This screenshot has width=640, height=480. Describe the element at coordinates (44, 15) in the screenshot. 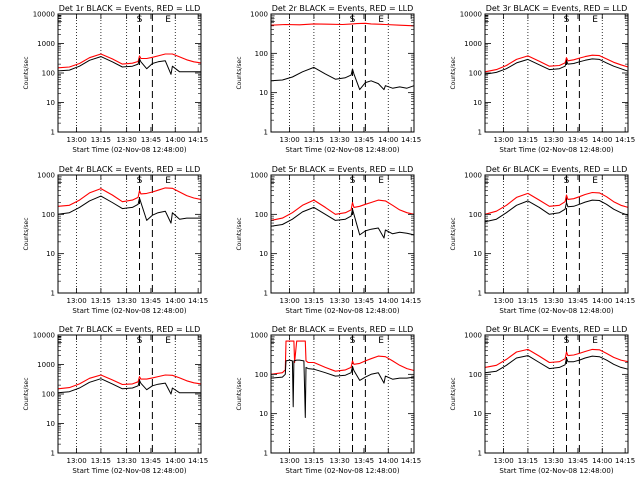

I see `y-tick-label: 10000` at that location.